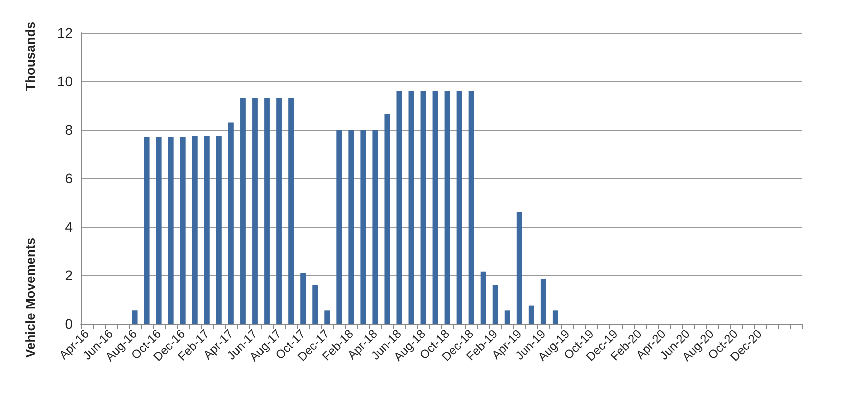  I want to click on y-tick-label: 4, so click(69, 227).